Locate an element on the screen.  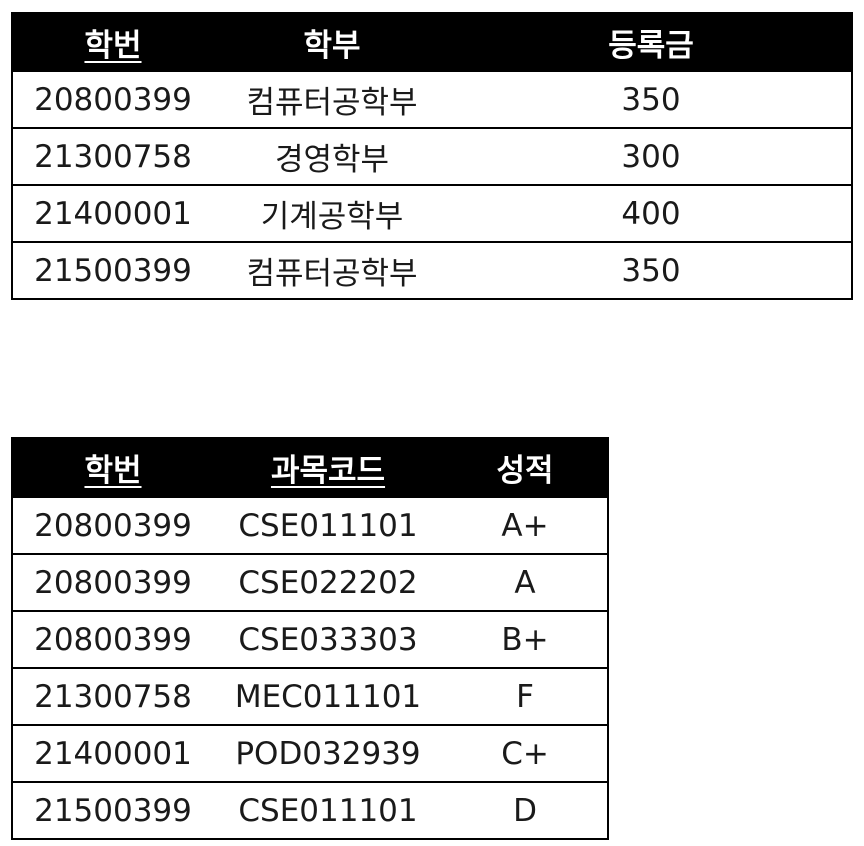
table-row: 21300758 경영학부 300 is located at coordinates (432, 156).